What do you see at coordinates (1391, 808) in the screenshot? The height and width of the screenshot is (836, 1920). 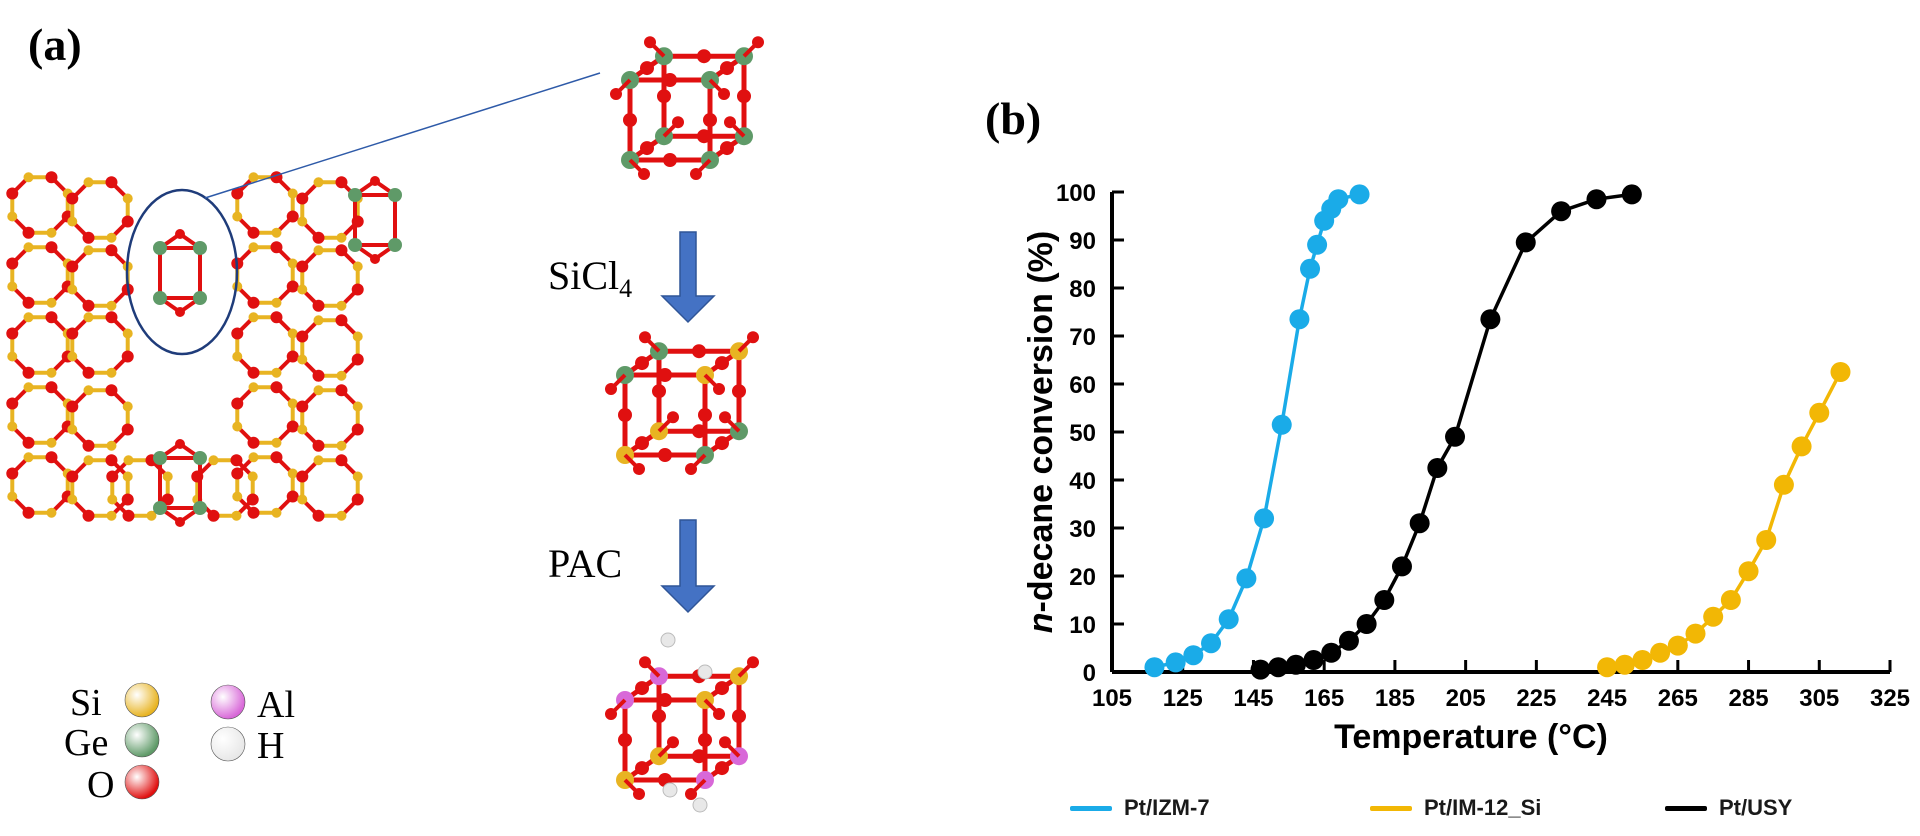 I see `legend-swatch` at bounding box center [1391, 808].